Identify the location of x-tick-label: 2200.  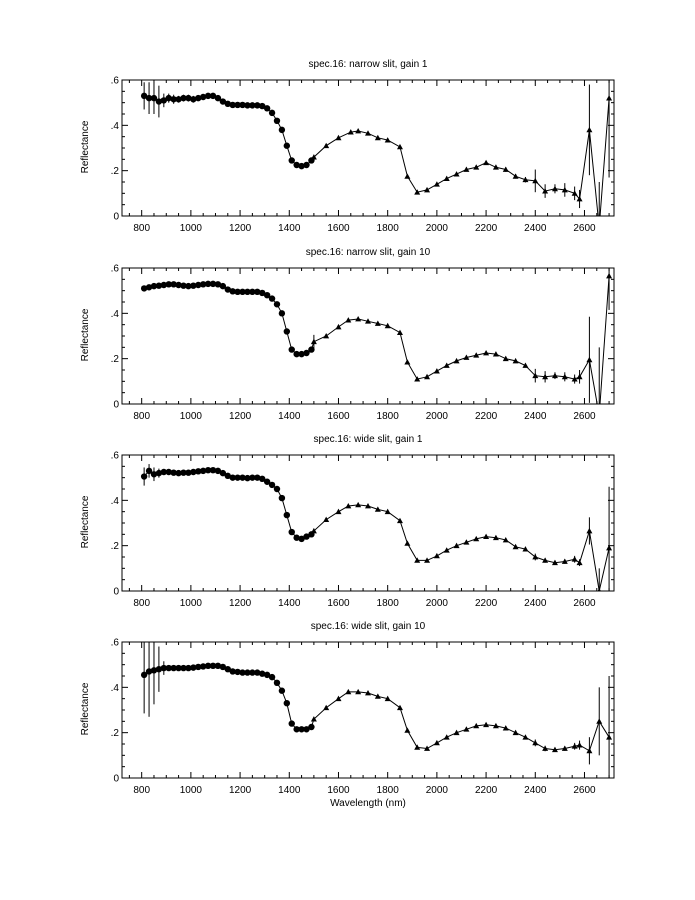
(486, 790).